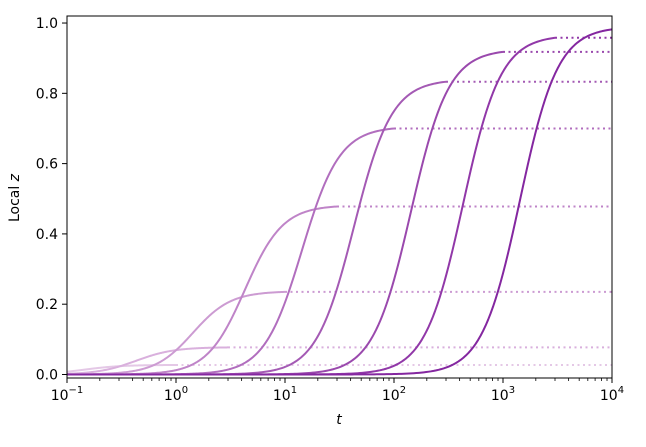  I want to click on y-tick-label: 0.8, so click(47, 94).